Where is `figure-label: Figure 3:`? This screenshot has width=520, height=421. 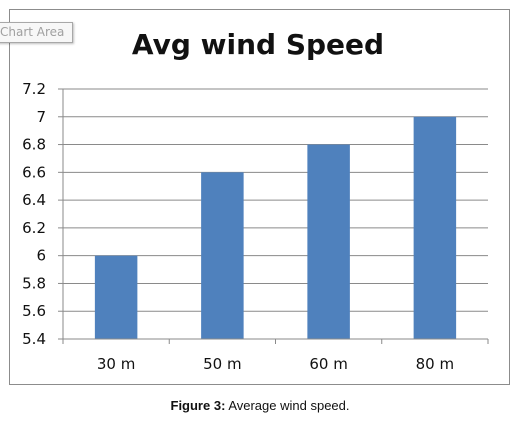 figure-label: Figure 3: is located at coordinates (198, 405).